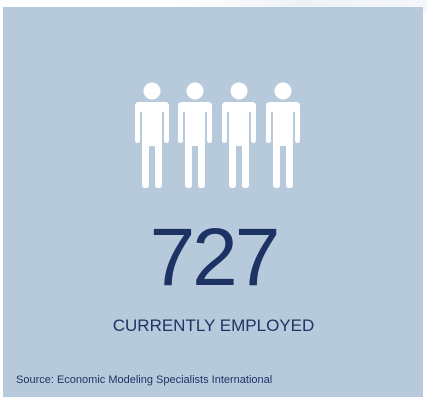 Image resolution: width=427 pixels, height=399 pixels. I want to click on people-icon-group, so click(218, 135).